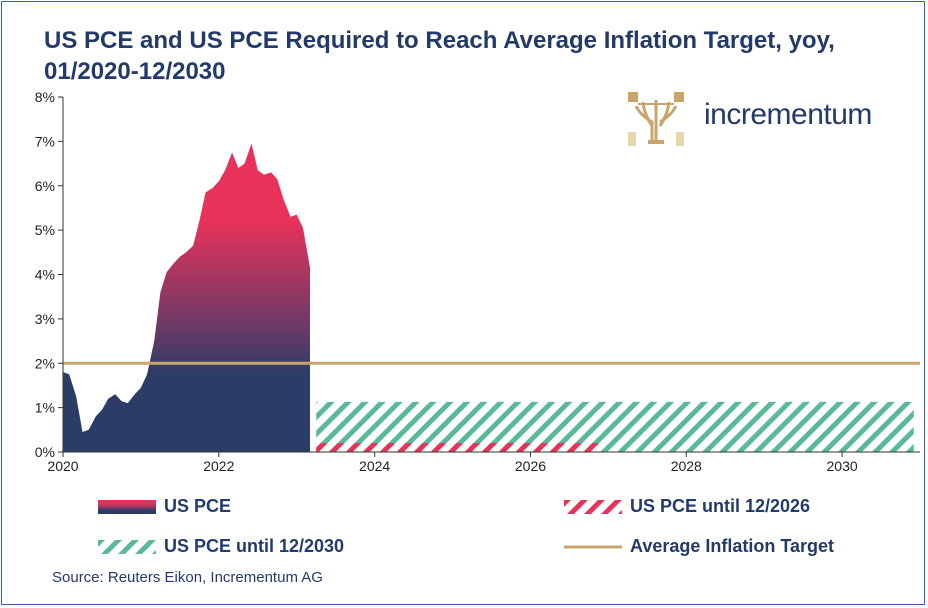 The height and width of the screenshot is (608, 928). Describe the element at coordinates (593, 506) in the screenshot. I see `legend-swatch-hatch-red` at that location.